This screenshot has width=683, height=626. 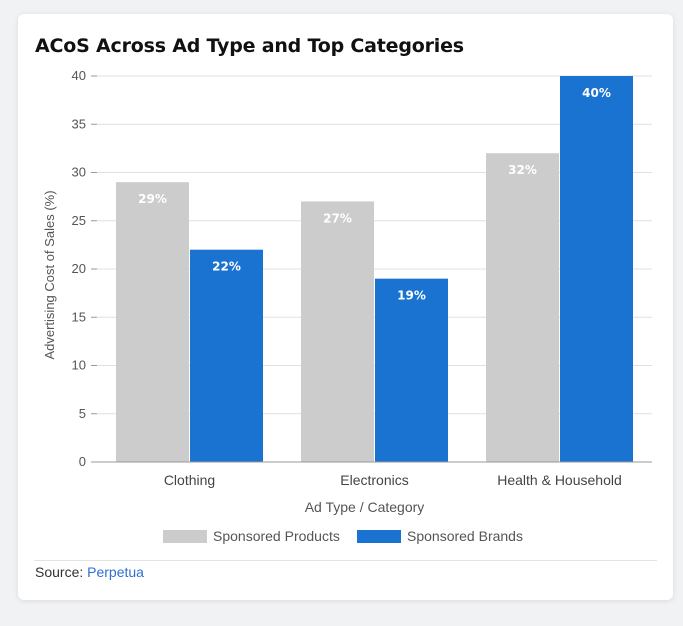 What do you see at coordinates (79, 75) in the screenshot?
I see `y-tick-label: 40` at bounding box center [79, 75].